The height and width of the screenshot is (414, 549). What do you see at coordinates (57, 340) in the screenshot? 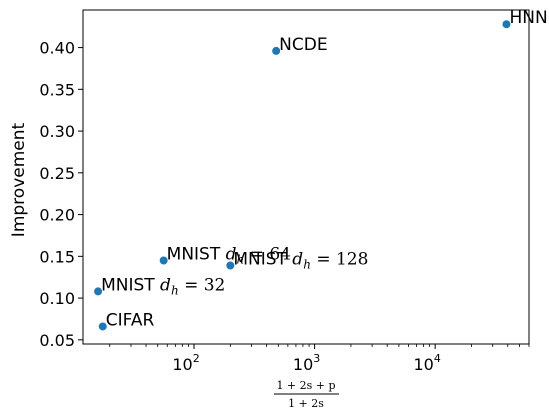
I see `y-tick-label: 0.05` at bounding box center [57, 340].